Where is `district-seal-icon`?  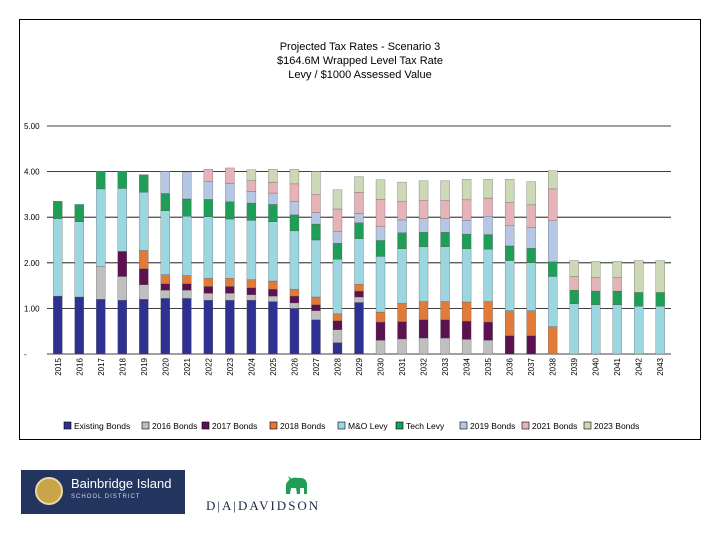
district-seal-icon is located at coordinates (49, 491).